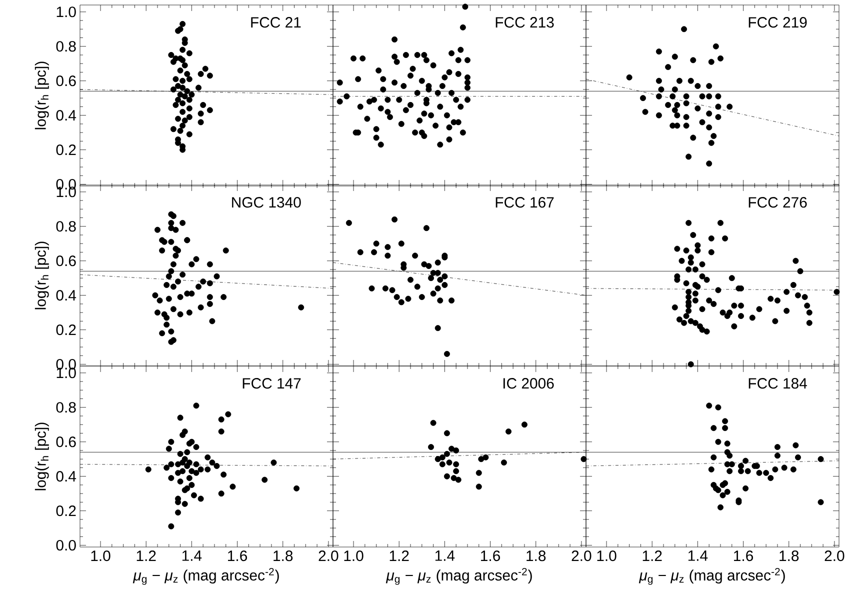 This screenshot has height=612, width=849. Describe the element at coordinates (777, 22) in the screenshot. I see `text: FCC 219` at that location.